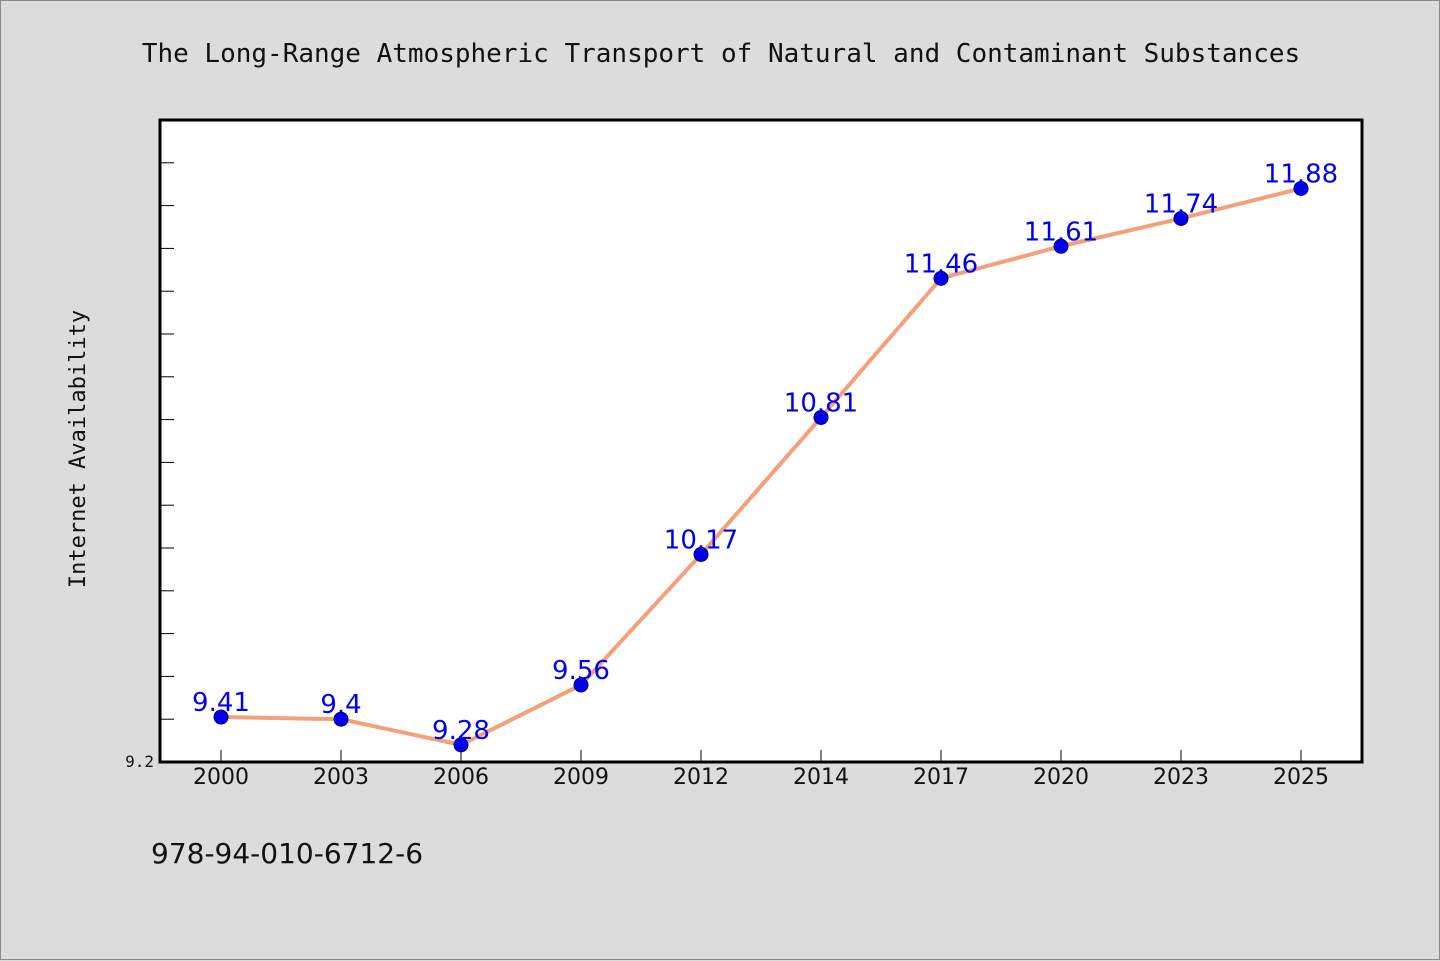 The width and height of the screenshot is (1440, 961). Describe the element at coordinates (287, 853) in the screenshot. I see `isbn-text: 978-94-010-6712-6` at that location.